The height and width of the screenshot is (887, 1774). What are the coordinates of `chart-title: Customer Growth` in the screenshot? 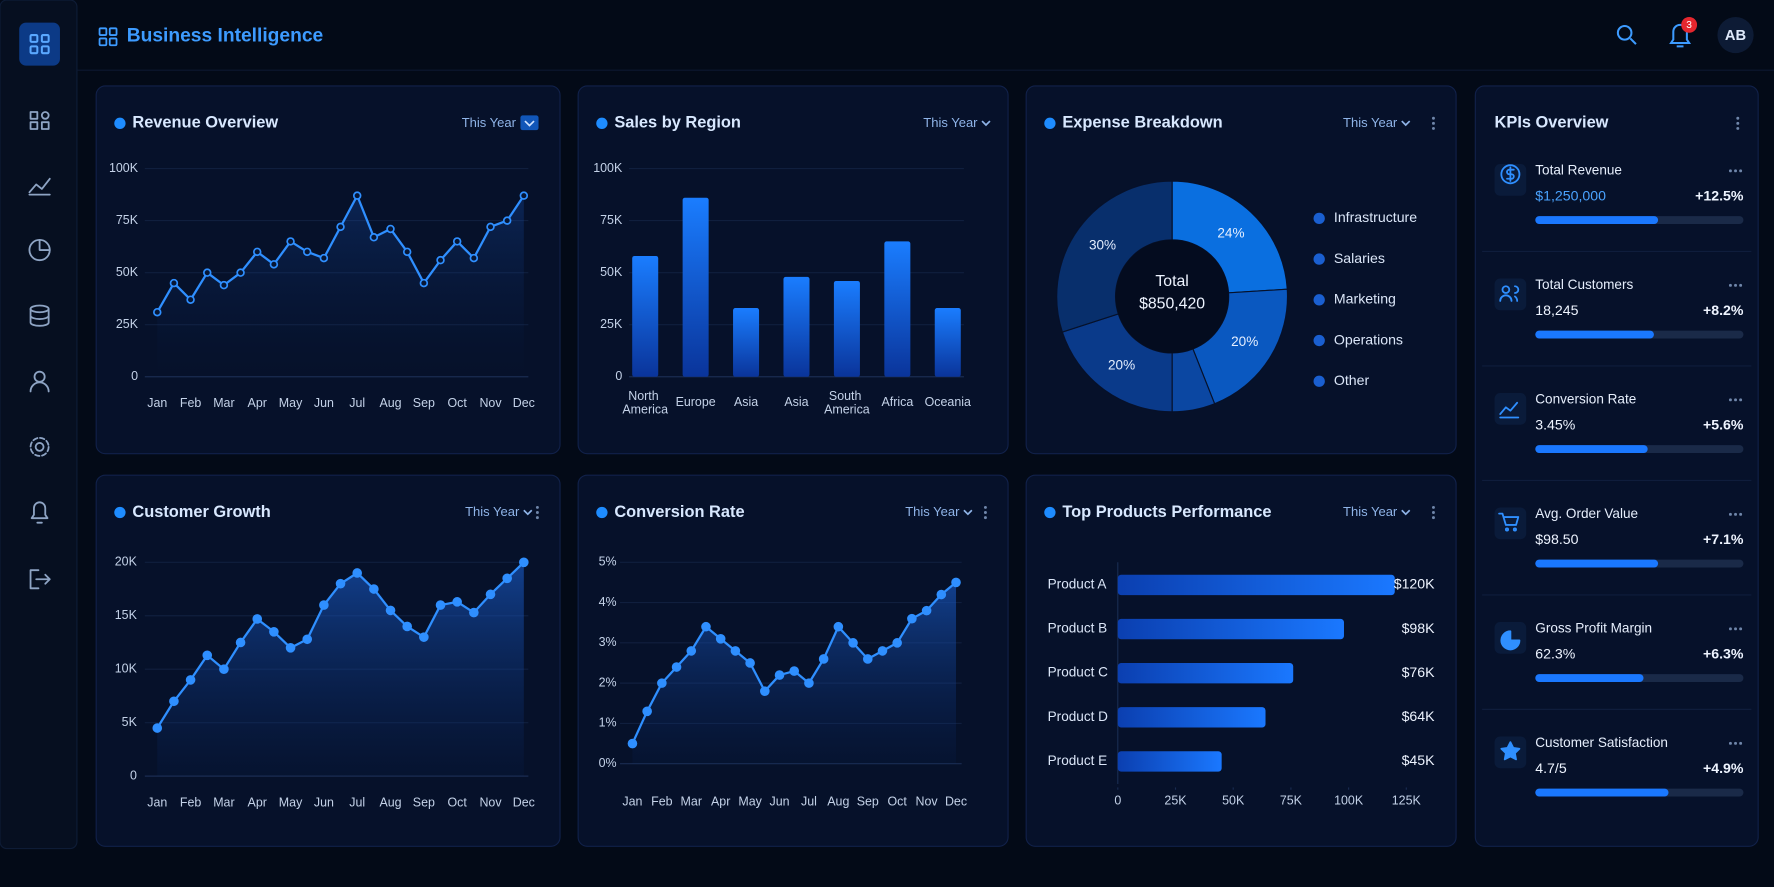 It's located at (201, 512).